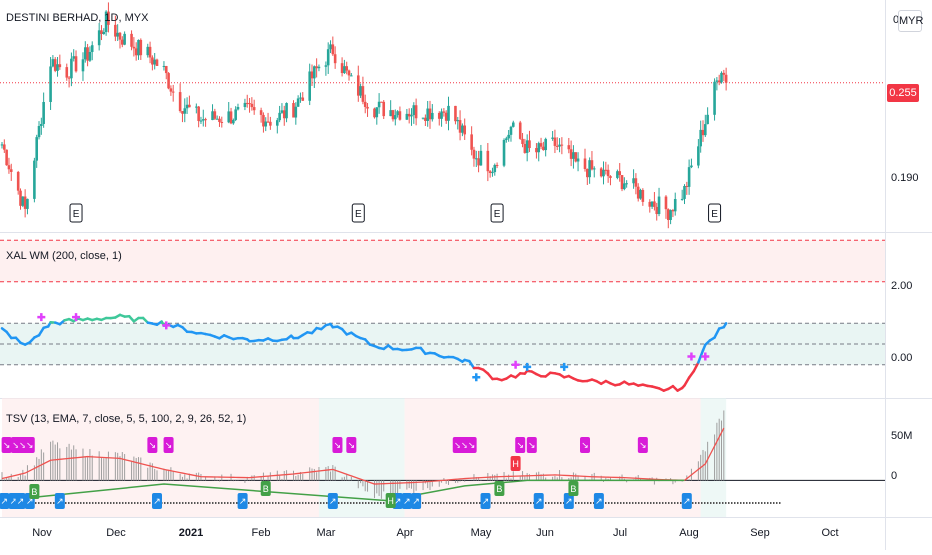 The image size is (932, 555). Describe the element at coordinates (910, 21) in the screenshot. I see `currency-button: MYR` at that location.